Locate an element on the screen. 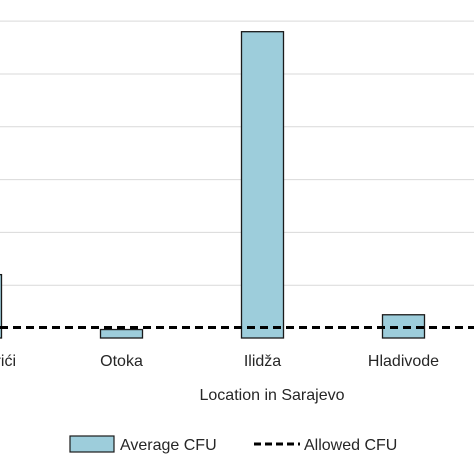 The image size is (474, 474). x-tick-label: žarići is located at coordinates (8, 361).